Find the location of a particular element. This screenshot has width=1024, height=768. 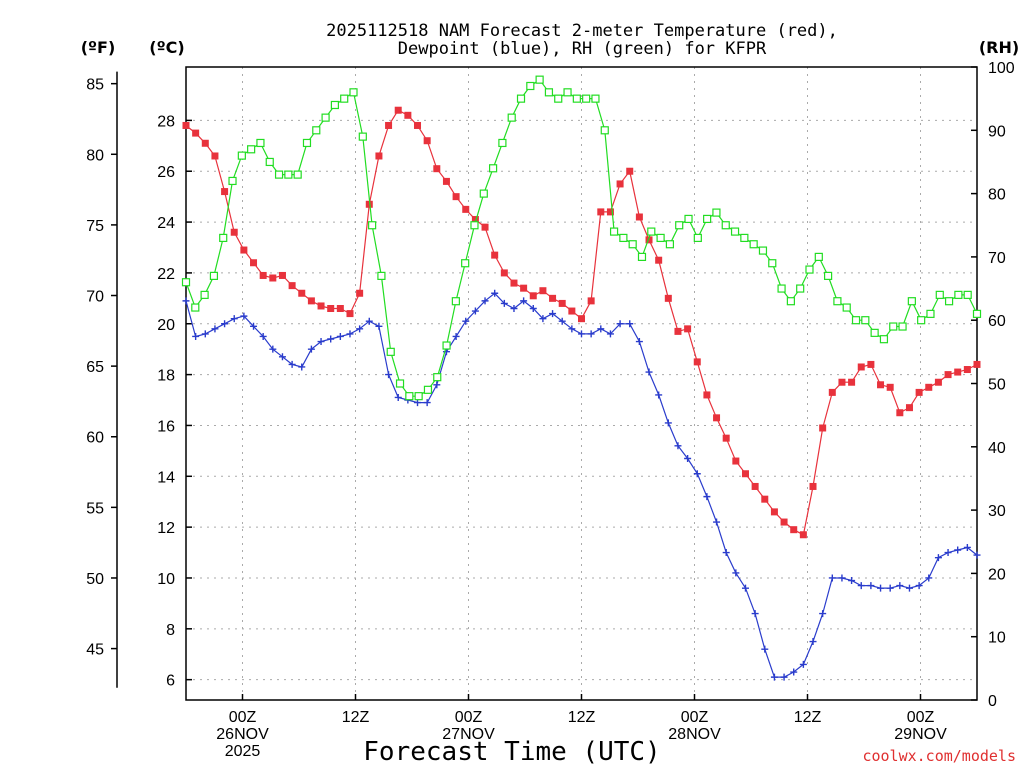

time-tick-label: 27NOV is located at coordinates (468, 734).